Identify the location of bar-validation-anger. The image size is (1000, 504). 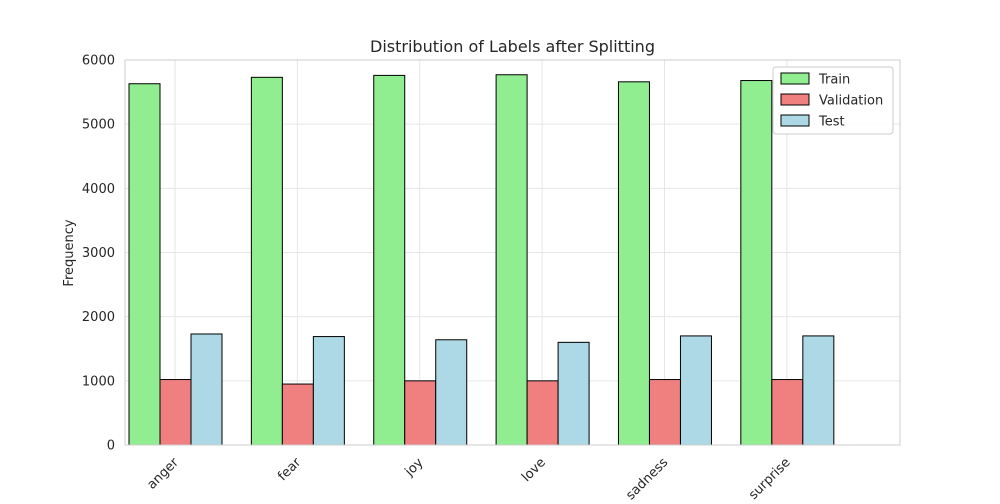
(175, 412).